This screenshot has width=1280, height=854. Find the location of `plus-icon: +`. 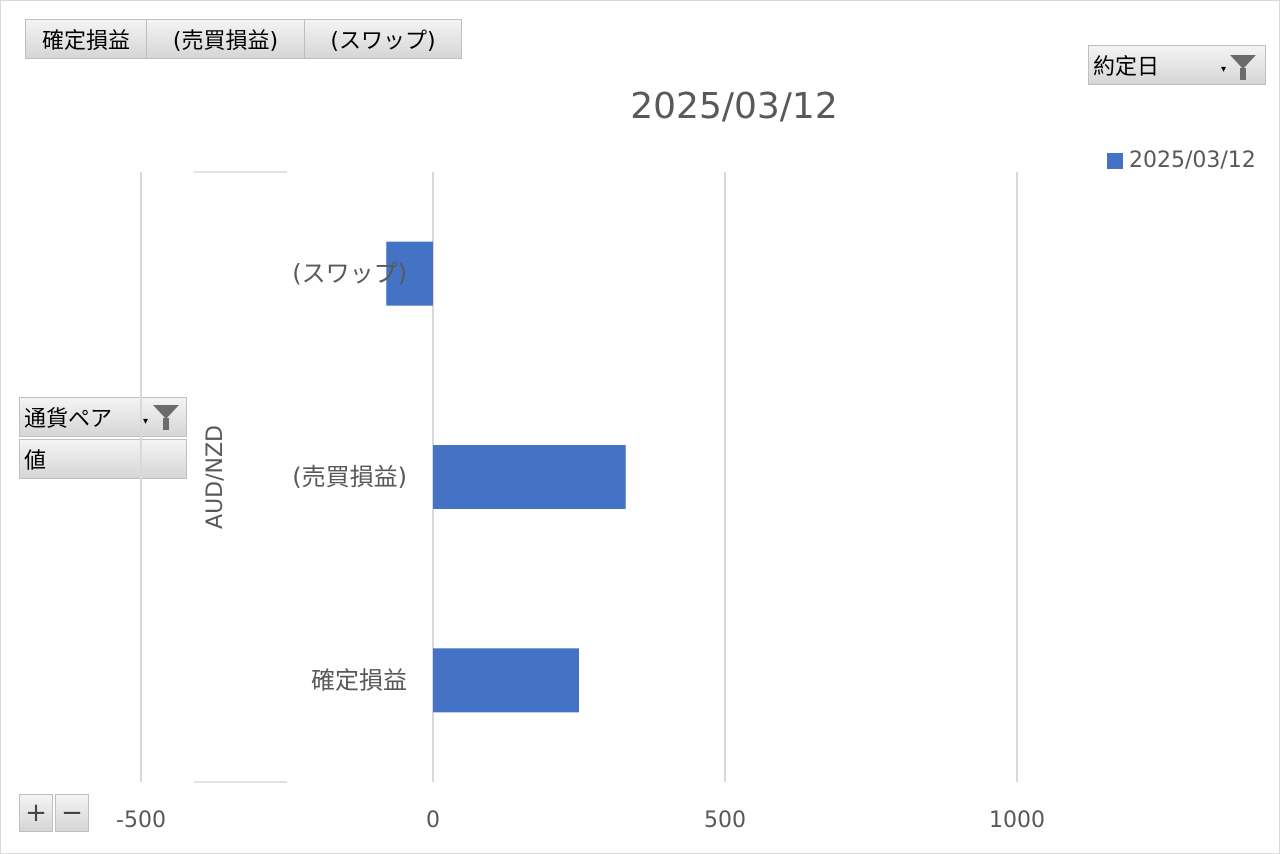

plus-icon: + is located at coordinates (36, 813).